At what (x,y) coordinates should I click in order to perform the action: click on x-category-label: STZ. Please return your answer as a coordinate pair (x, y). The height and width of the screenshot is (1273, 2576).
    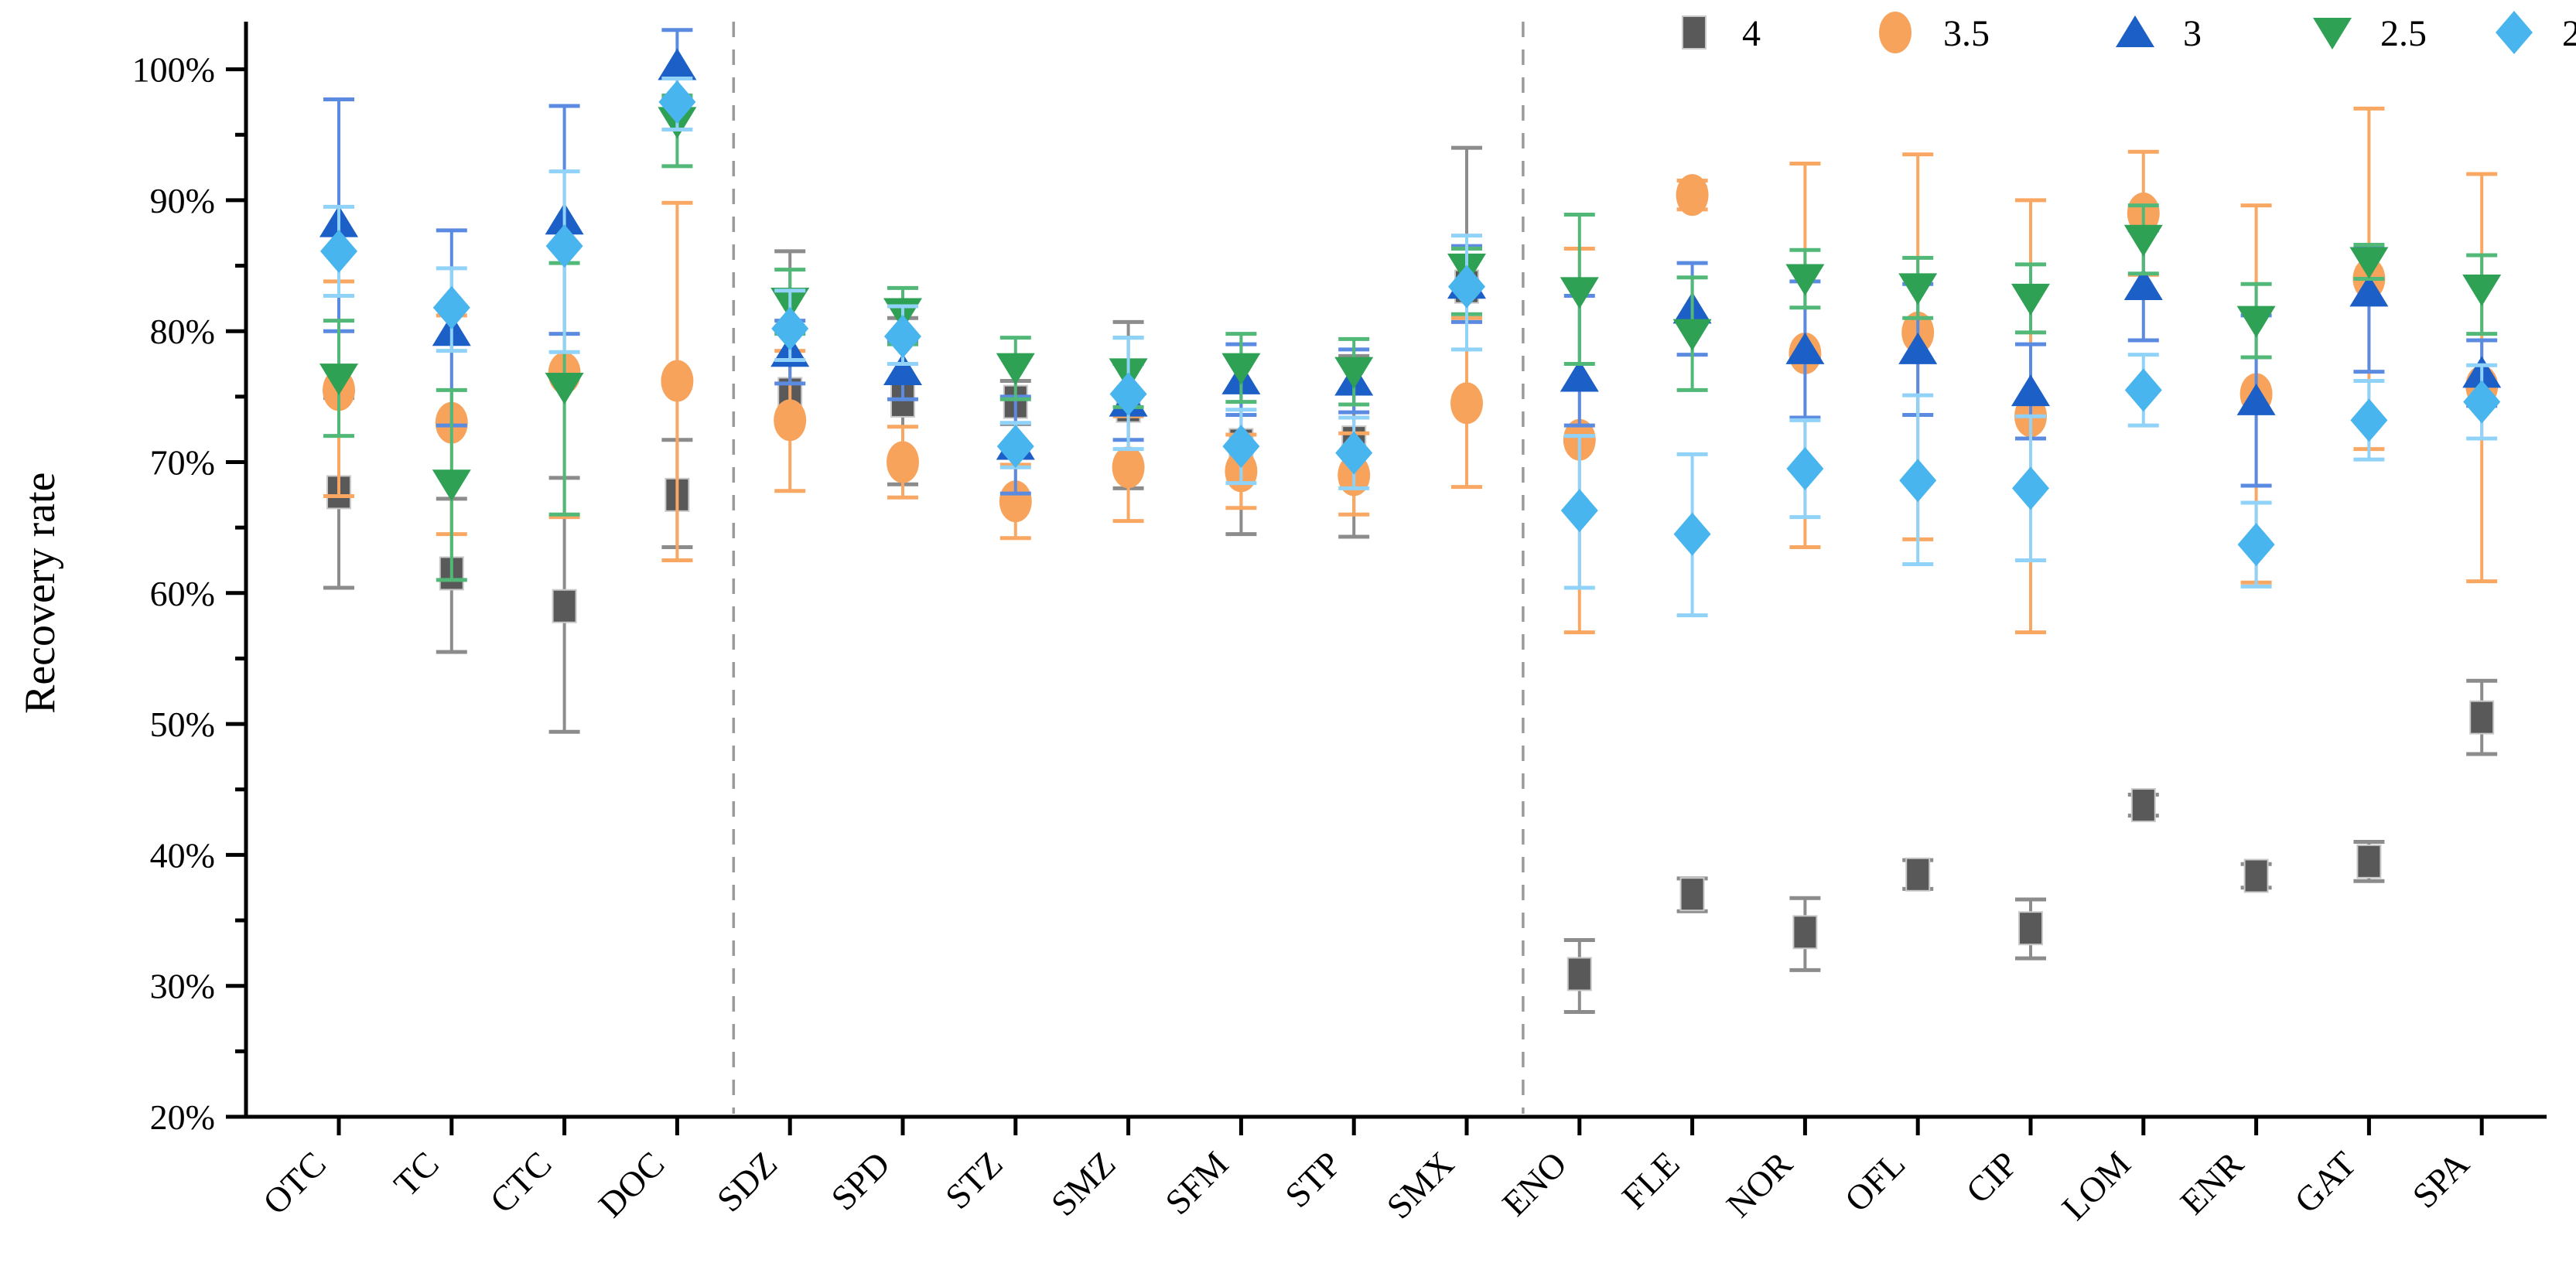
    Looking at the image, I should click on (974, 1180).